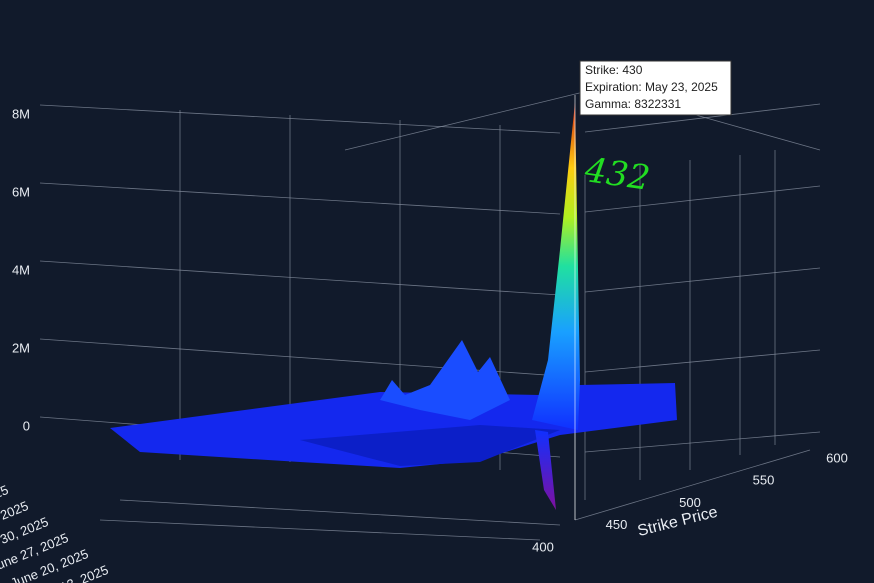 The height and width of the screenshot is (583, 874). I want to click on tooltip-box, so click(655, 88).